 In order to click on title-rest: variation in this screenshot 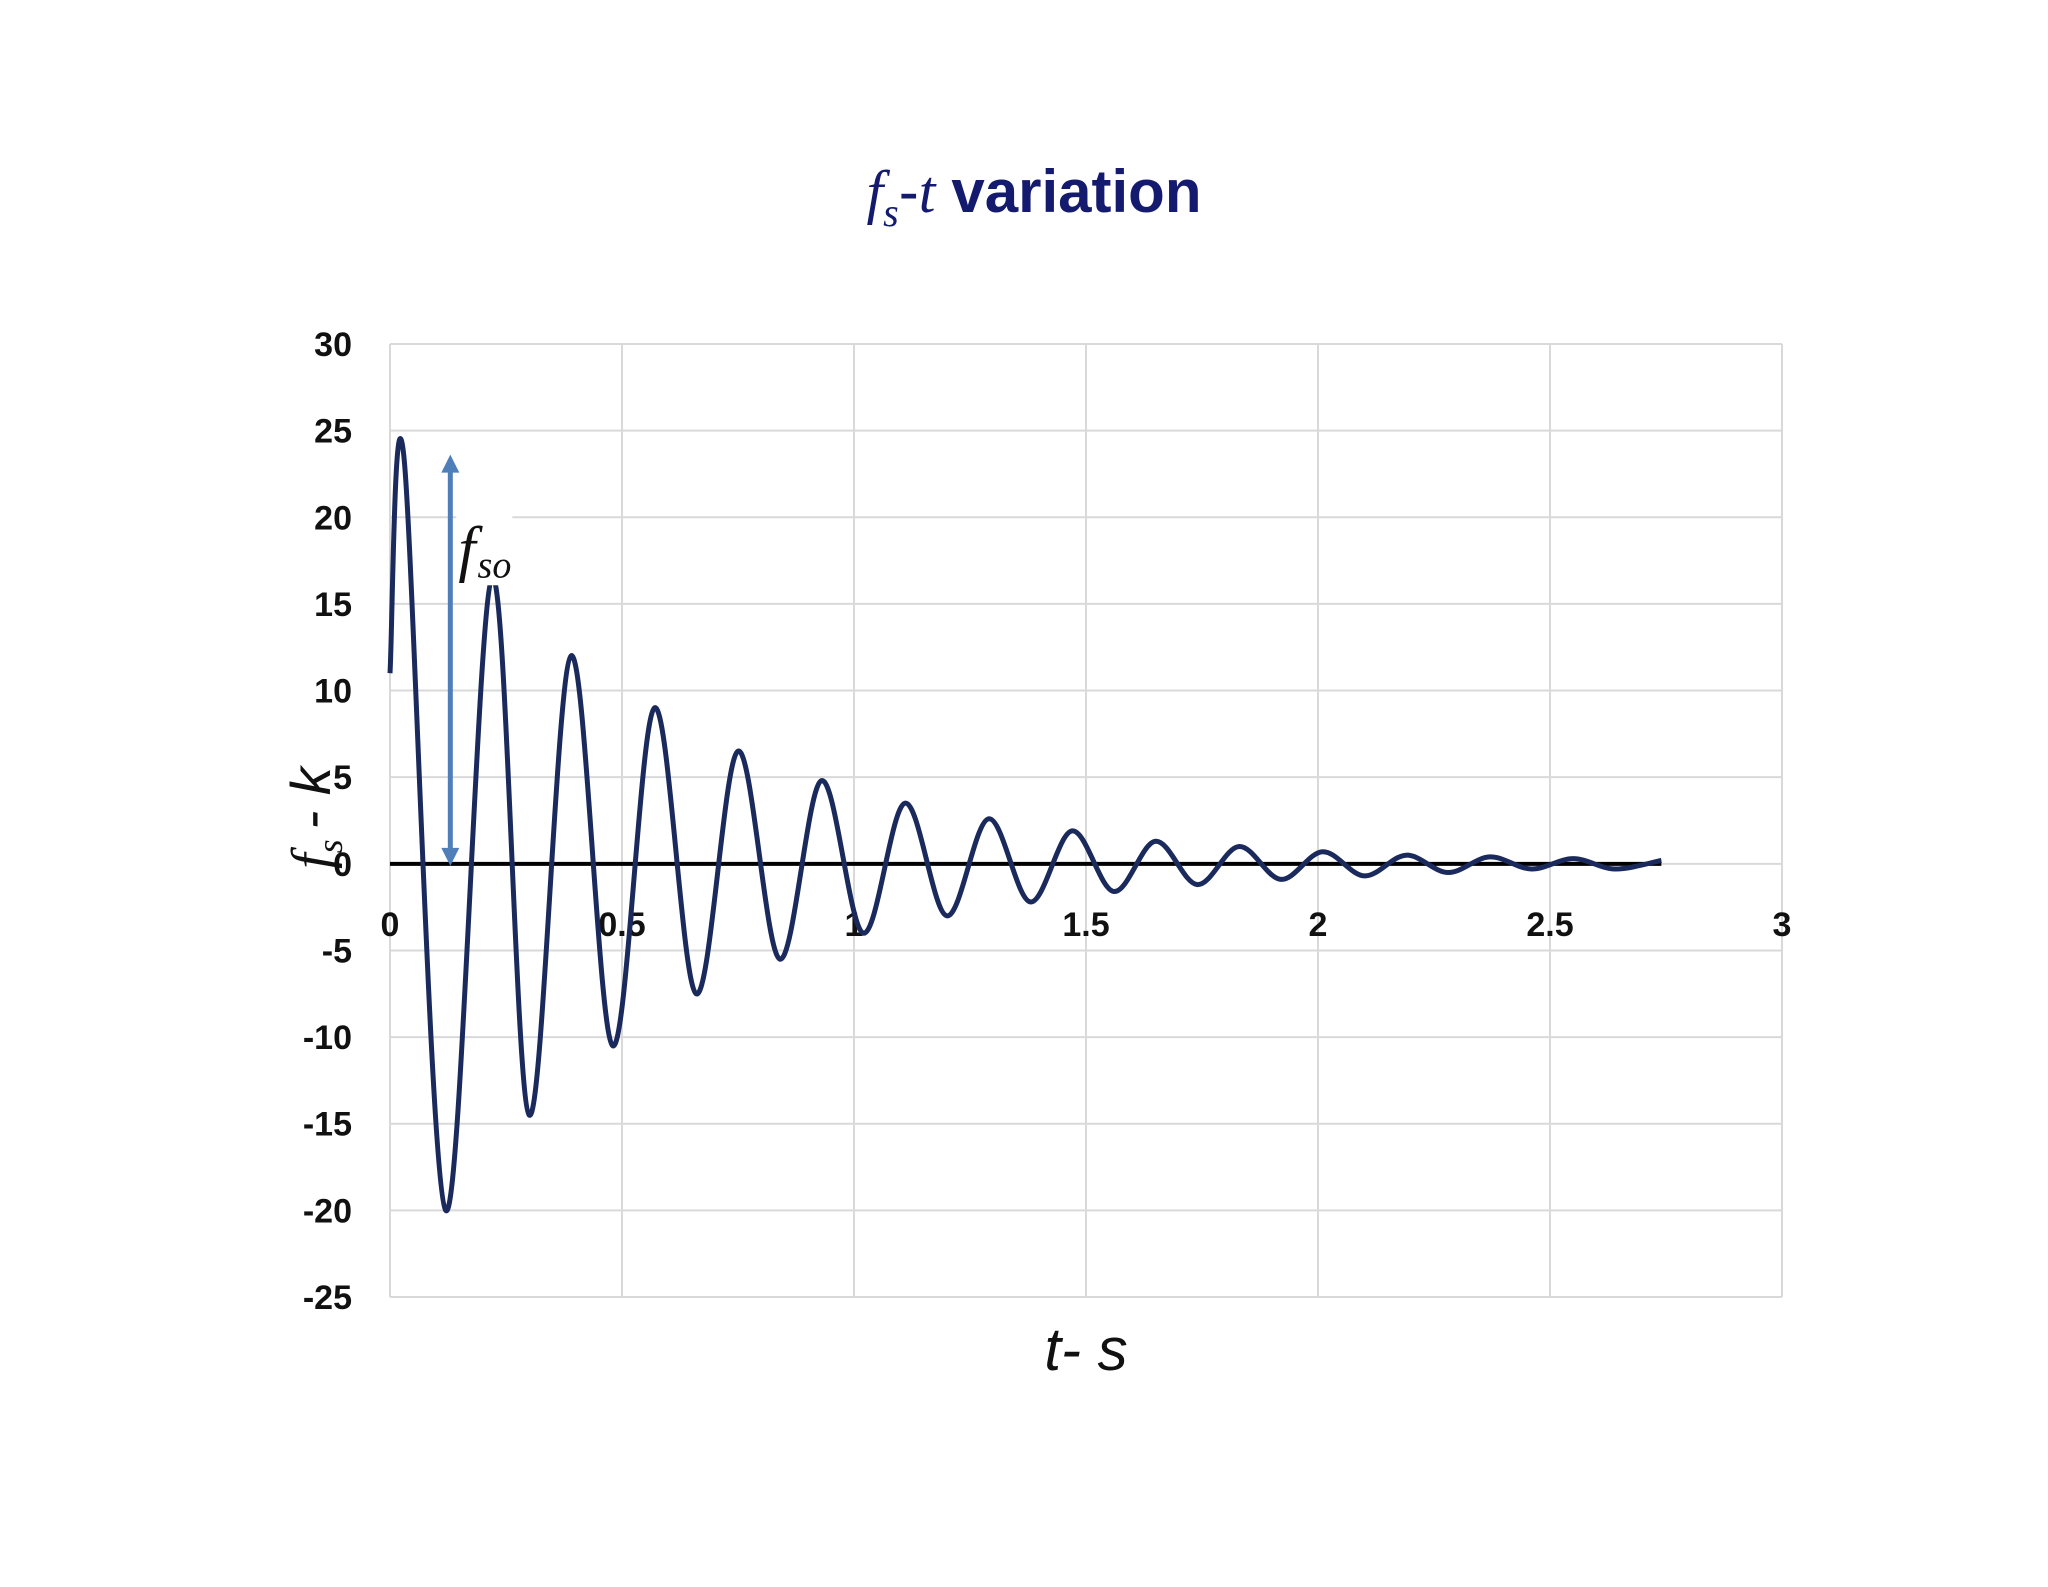, I will do `click(1076, 191)`.